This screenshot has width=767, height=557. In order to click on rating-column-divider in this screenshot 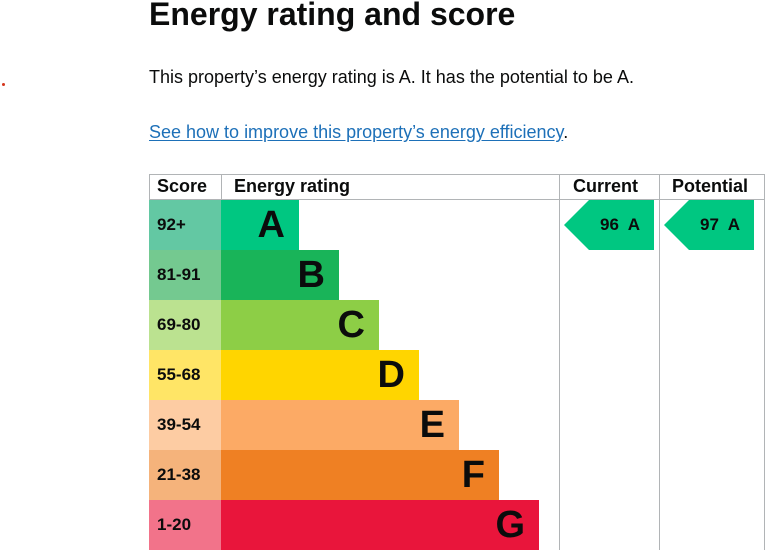, I will do `click(559, 362)`.